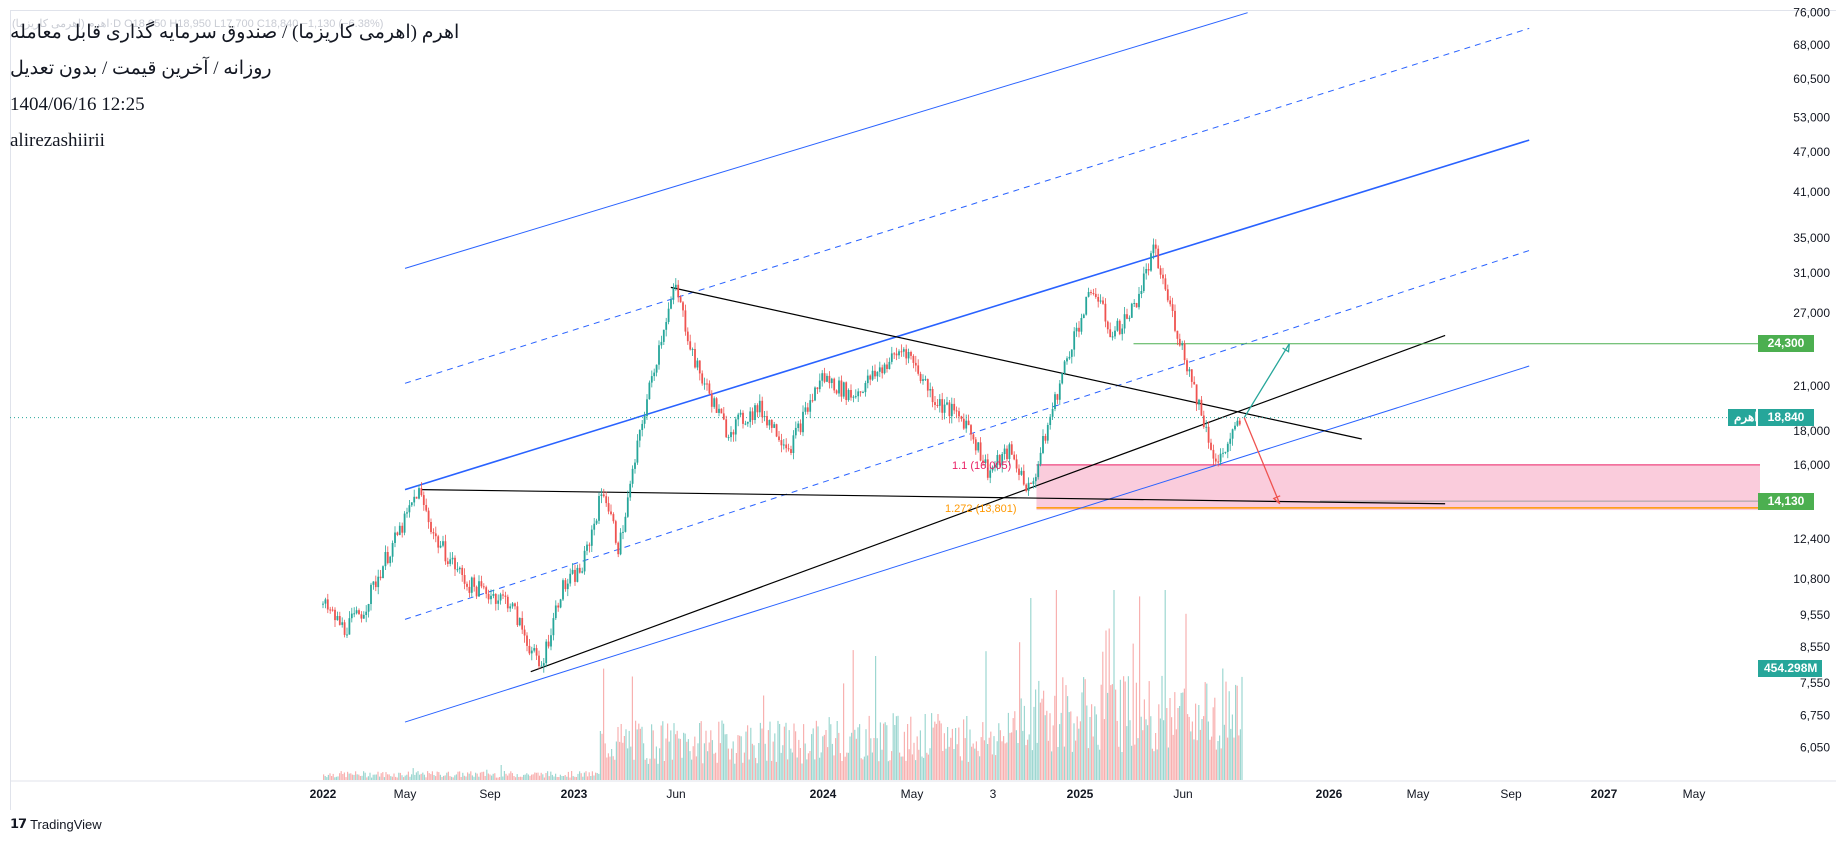 This screenshot has width=1836, height=843. Describe the element at coordinates (675, 794) in the screenshot. I see `x-tick-label: Jun` at that location.